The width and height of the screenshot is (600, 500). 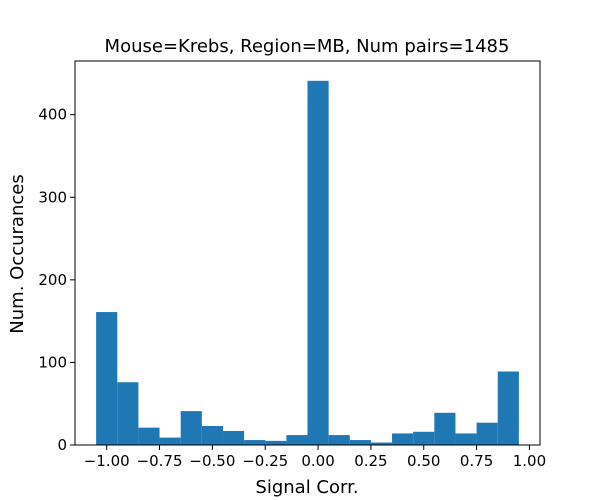 I want to click on x-tick-label: −0.75, so click(x=160, y=461).